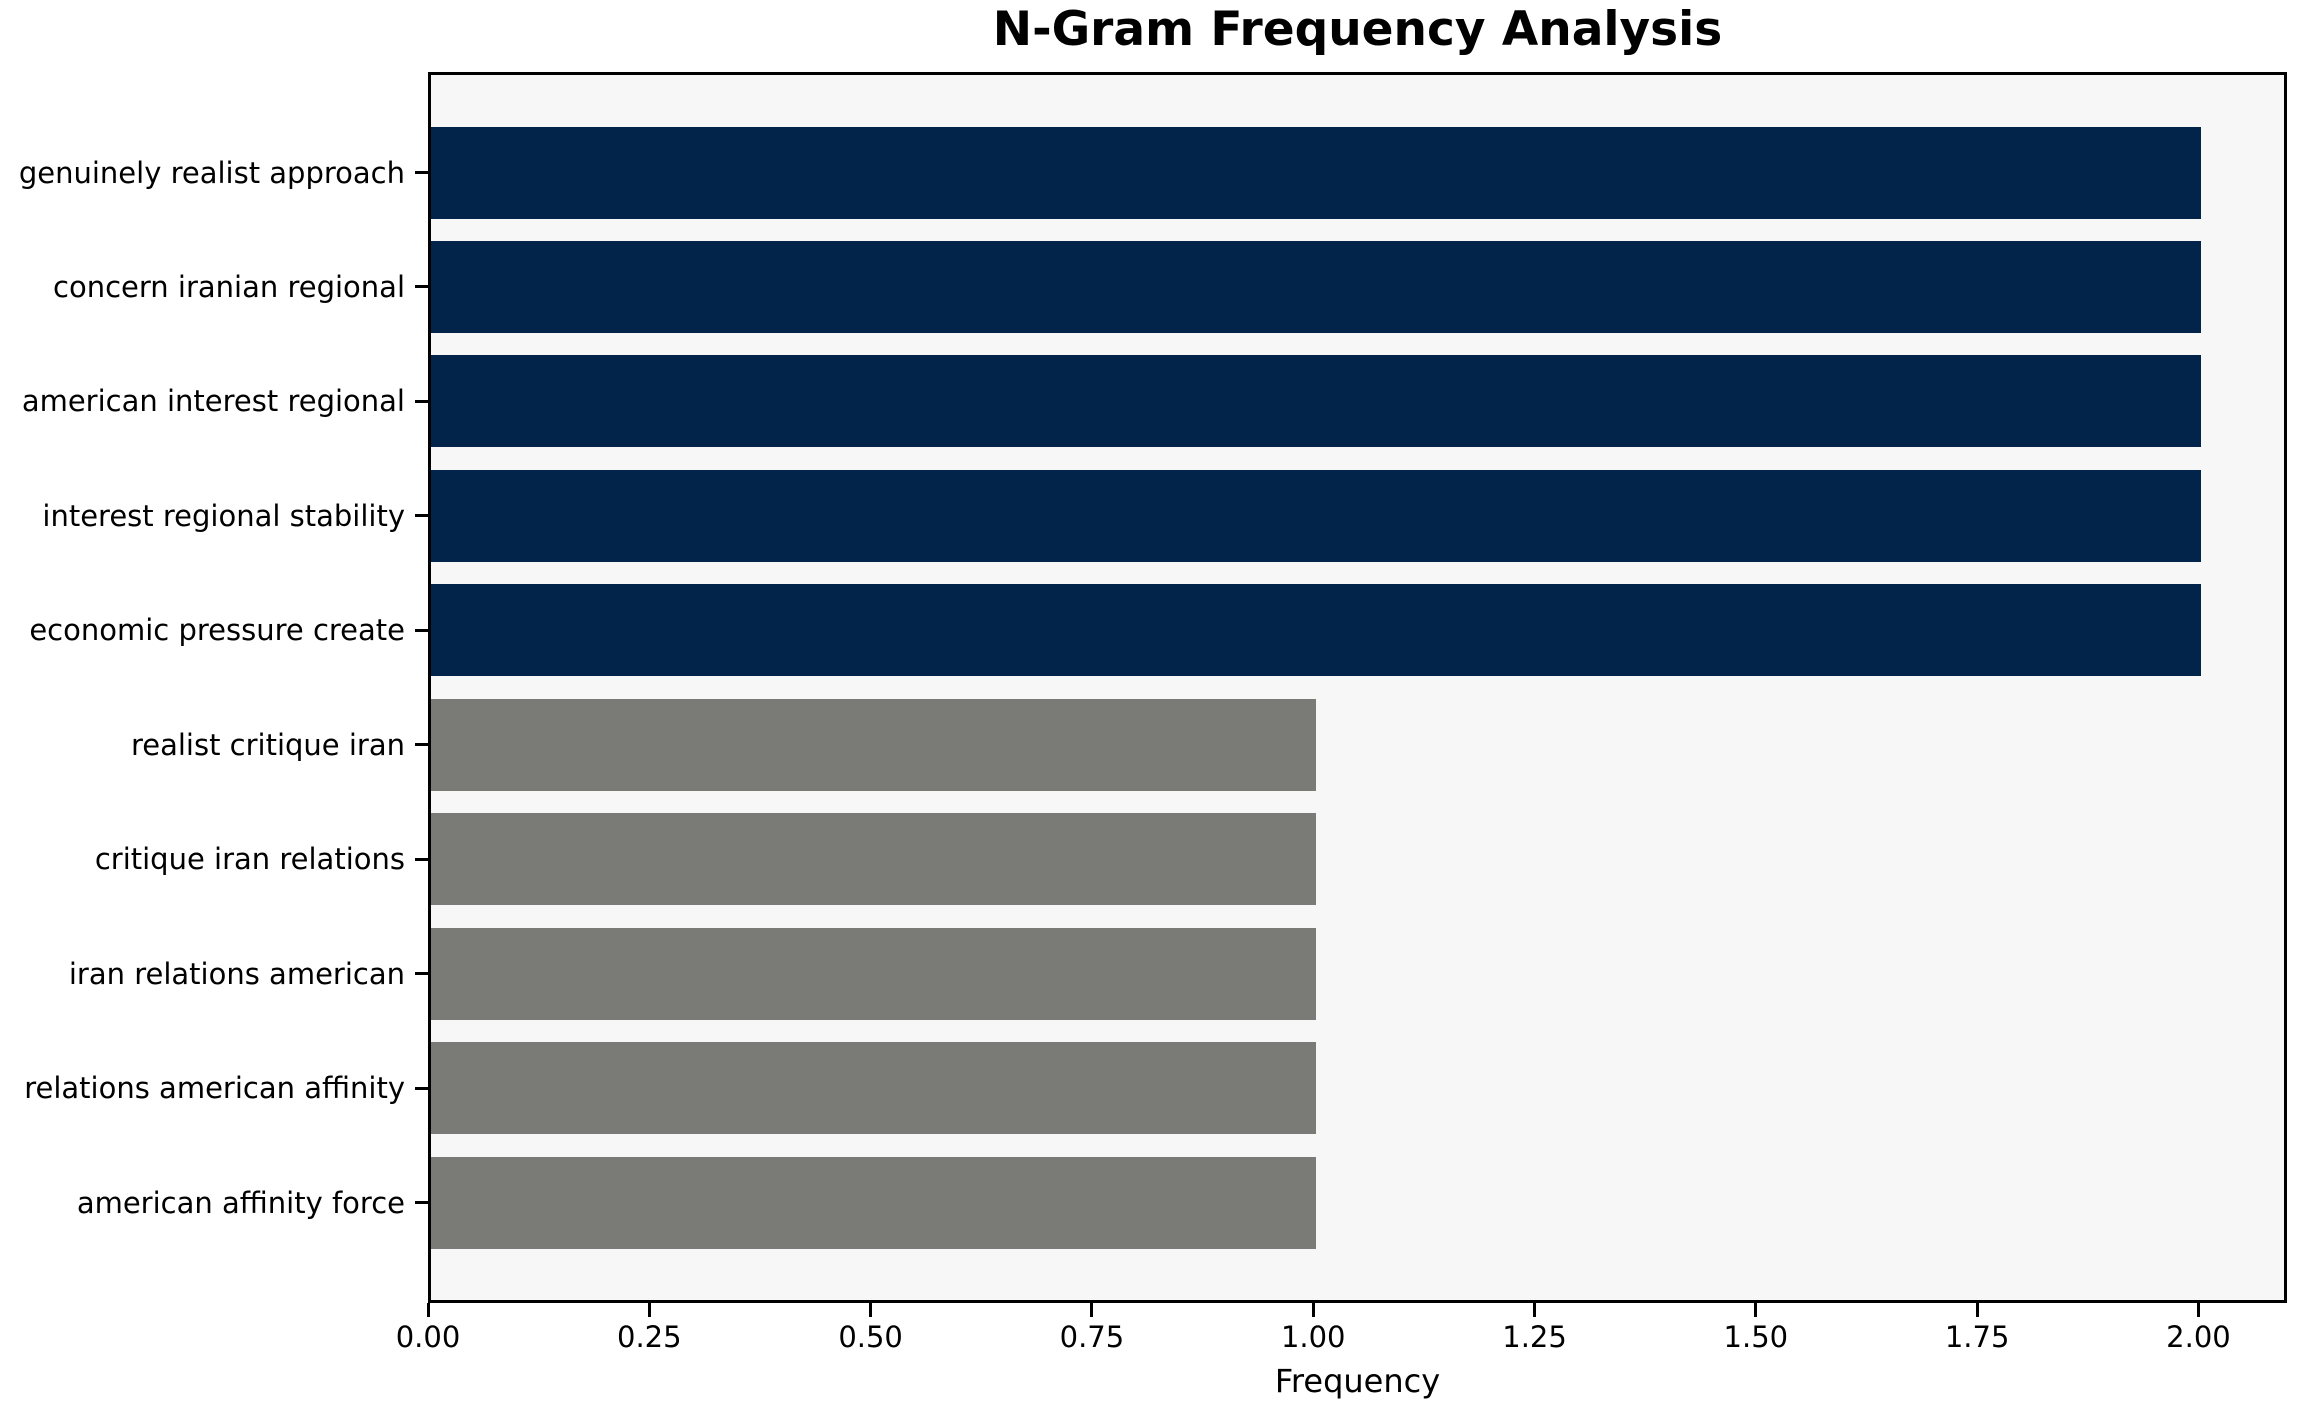  I want to click on x-tick-label: 0.00, so click(428, 1337).